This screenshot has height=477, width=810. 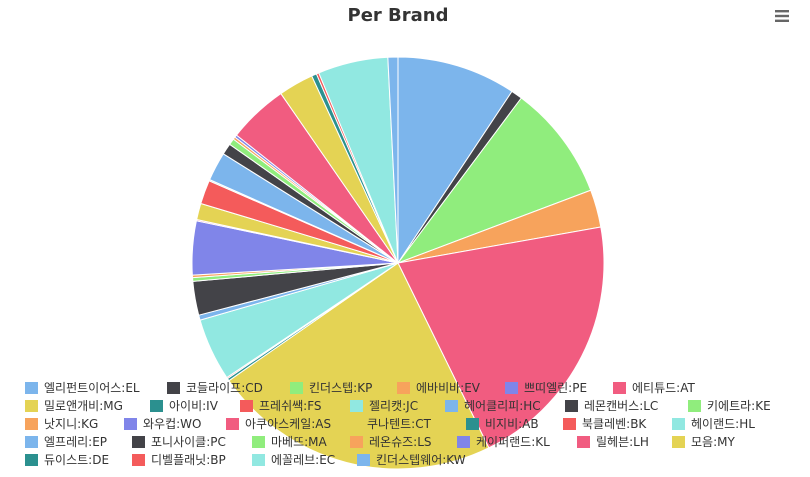 What do you see at coordinates (622, 442) in the screenshot?
I see `legend-label: 릴헤븐:LH` at bounding box center [622, 442].